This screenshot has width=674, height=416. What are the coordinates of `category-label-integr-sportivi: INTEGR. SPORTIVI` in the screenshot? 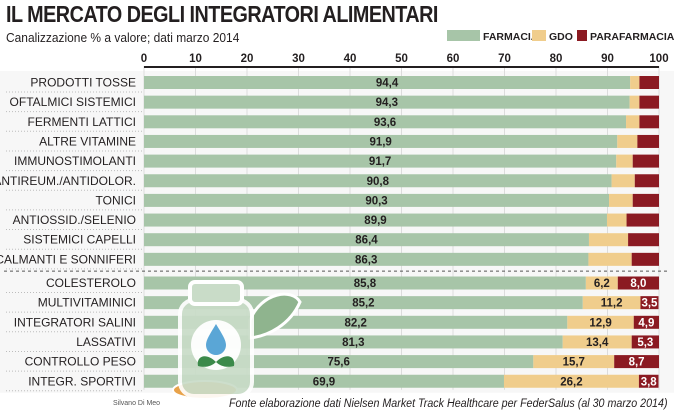 It's located at (82, 381).